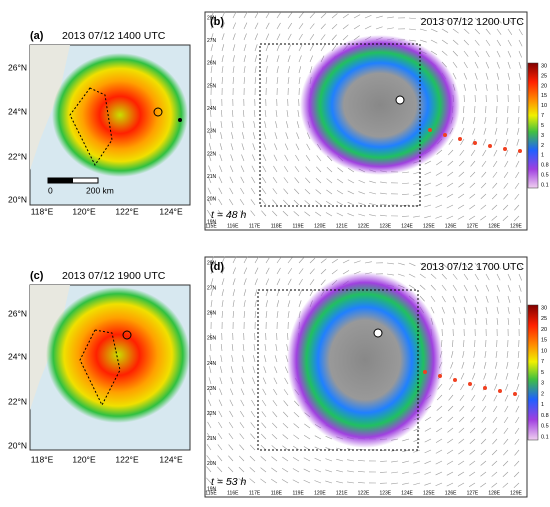 Image resolution: width=550 pixels, height=507 pixels. Describe the element at coordinates (118, 355) in the screenshot. I see `radar-echo` at that location.